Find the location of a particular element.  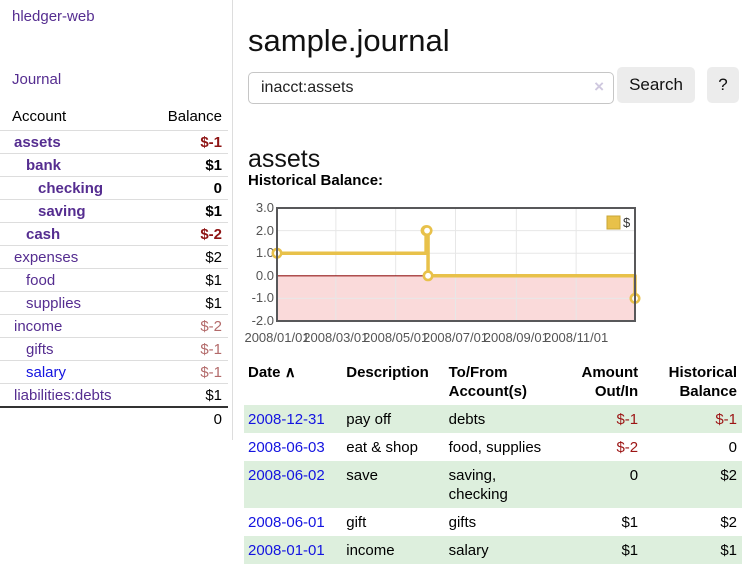

account-column-header: Account is located at coordinates (39, 116).